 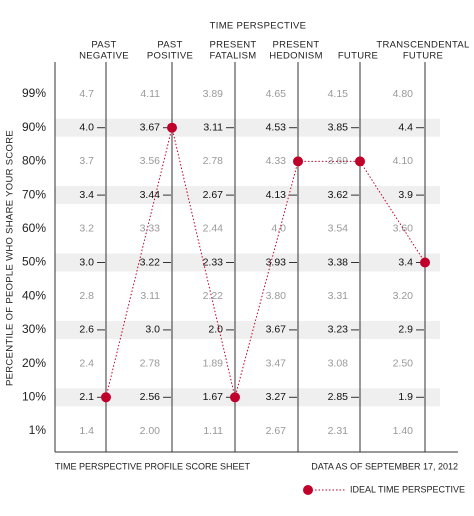 What do you see at coordinates (338, 363) in the screenshot?
I see `score-label: 3.08` at bounding box center [338, 363].